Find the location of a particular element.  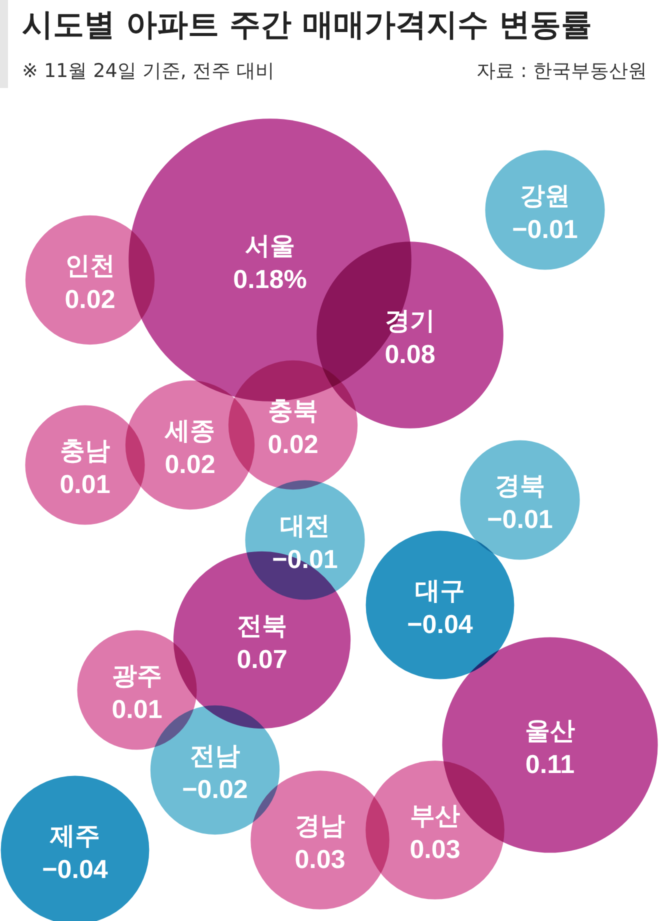

data-label: 0.11 is located at coordinates (550, 764).